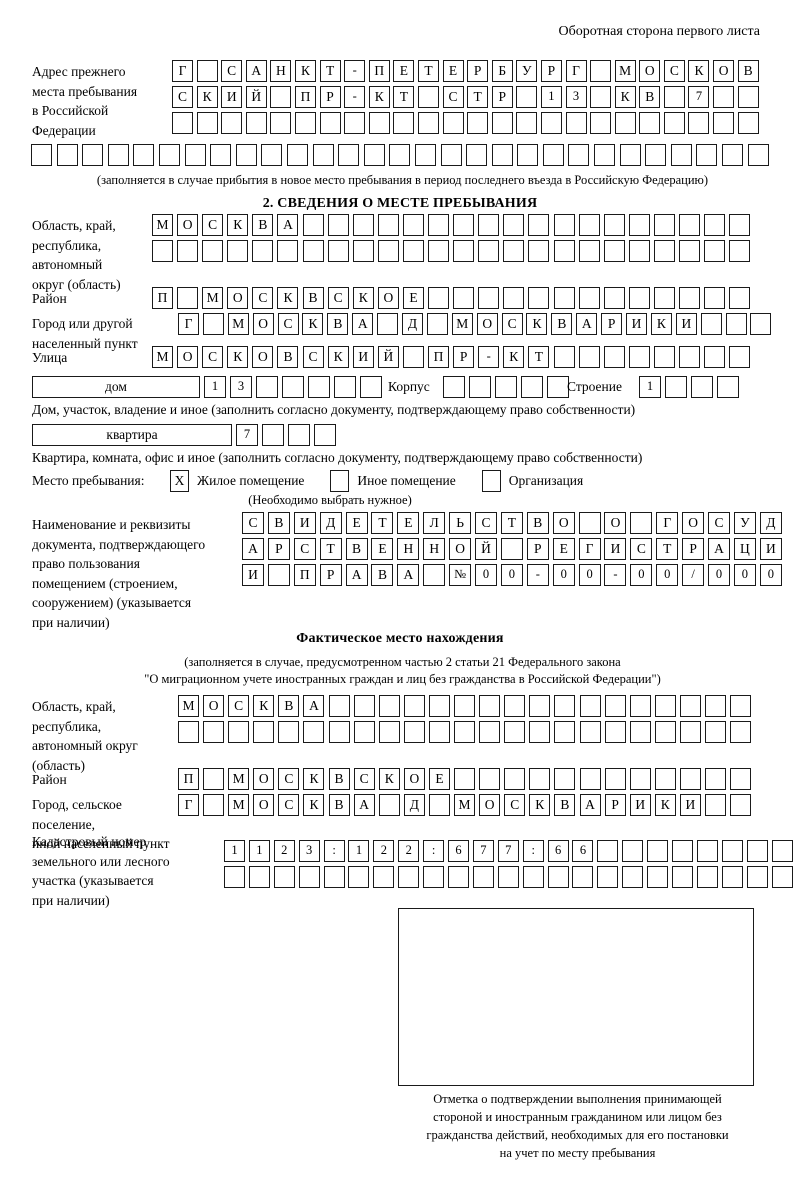 The image size is (800, 1180). What do you see at coordinates (384, 851) in the screenshot?
I see `char-cell: 2` at bounding box center [384, 851].